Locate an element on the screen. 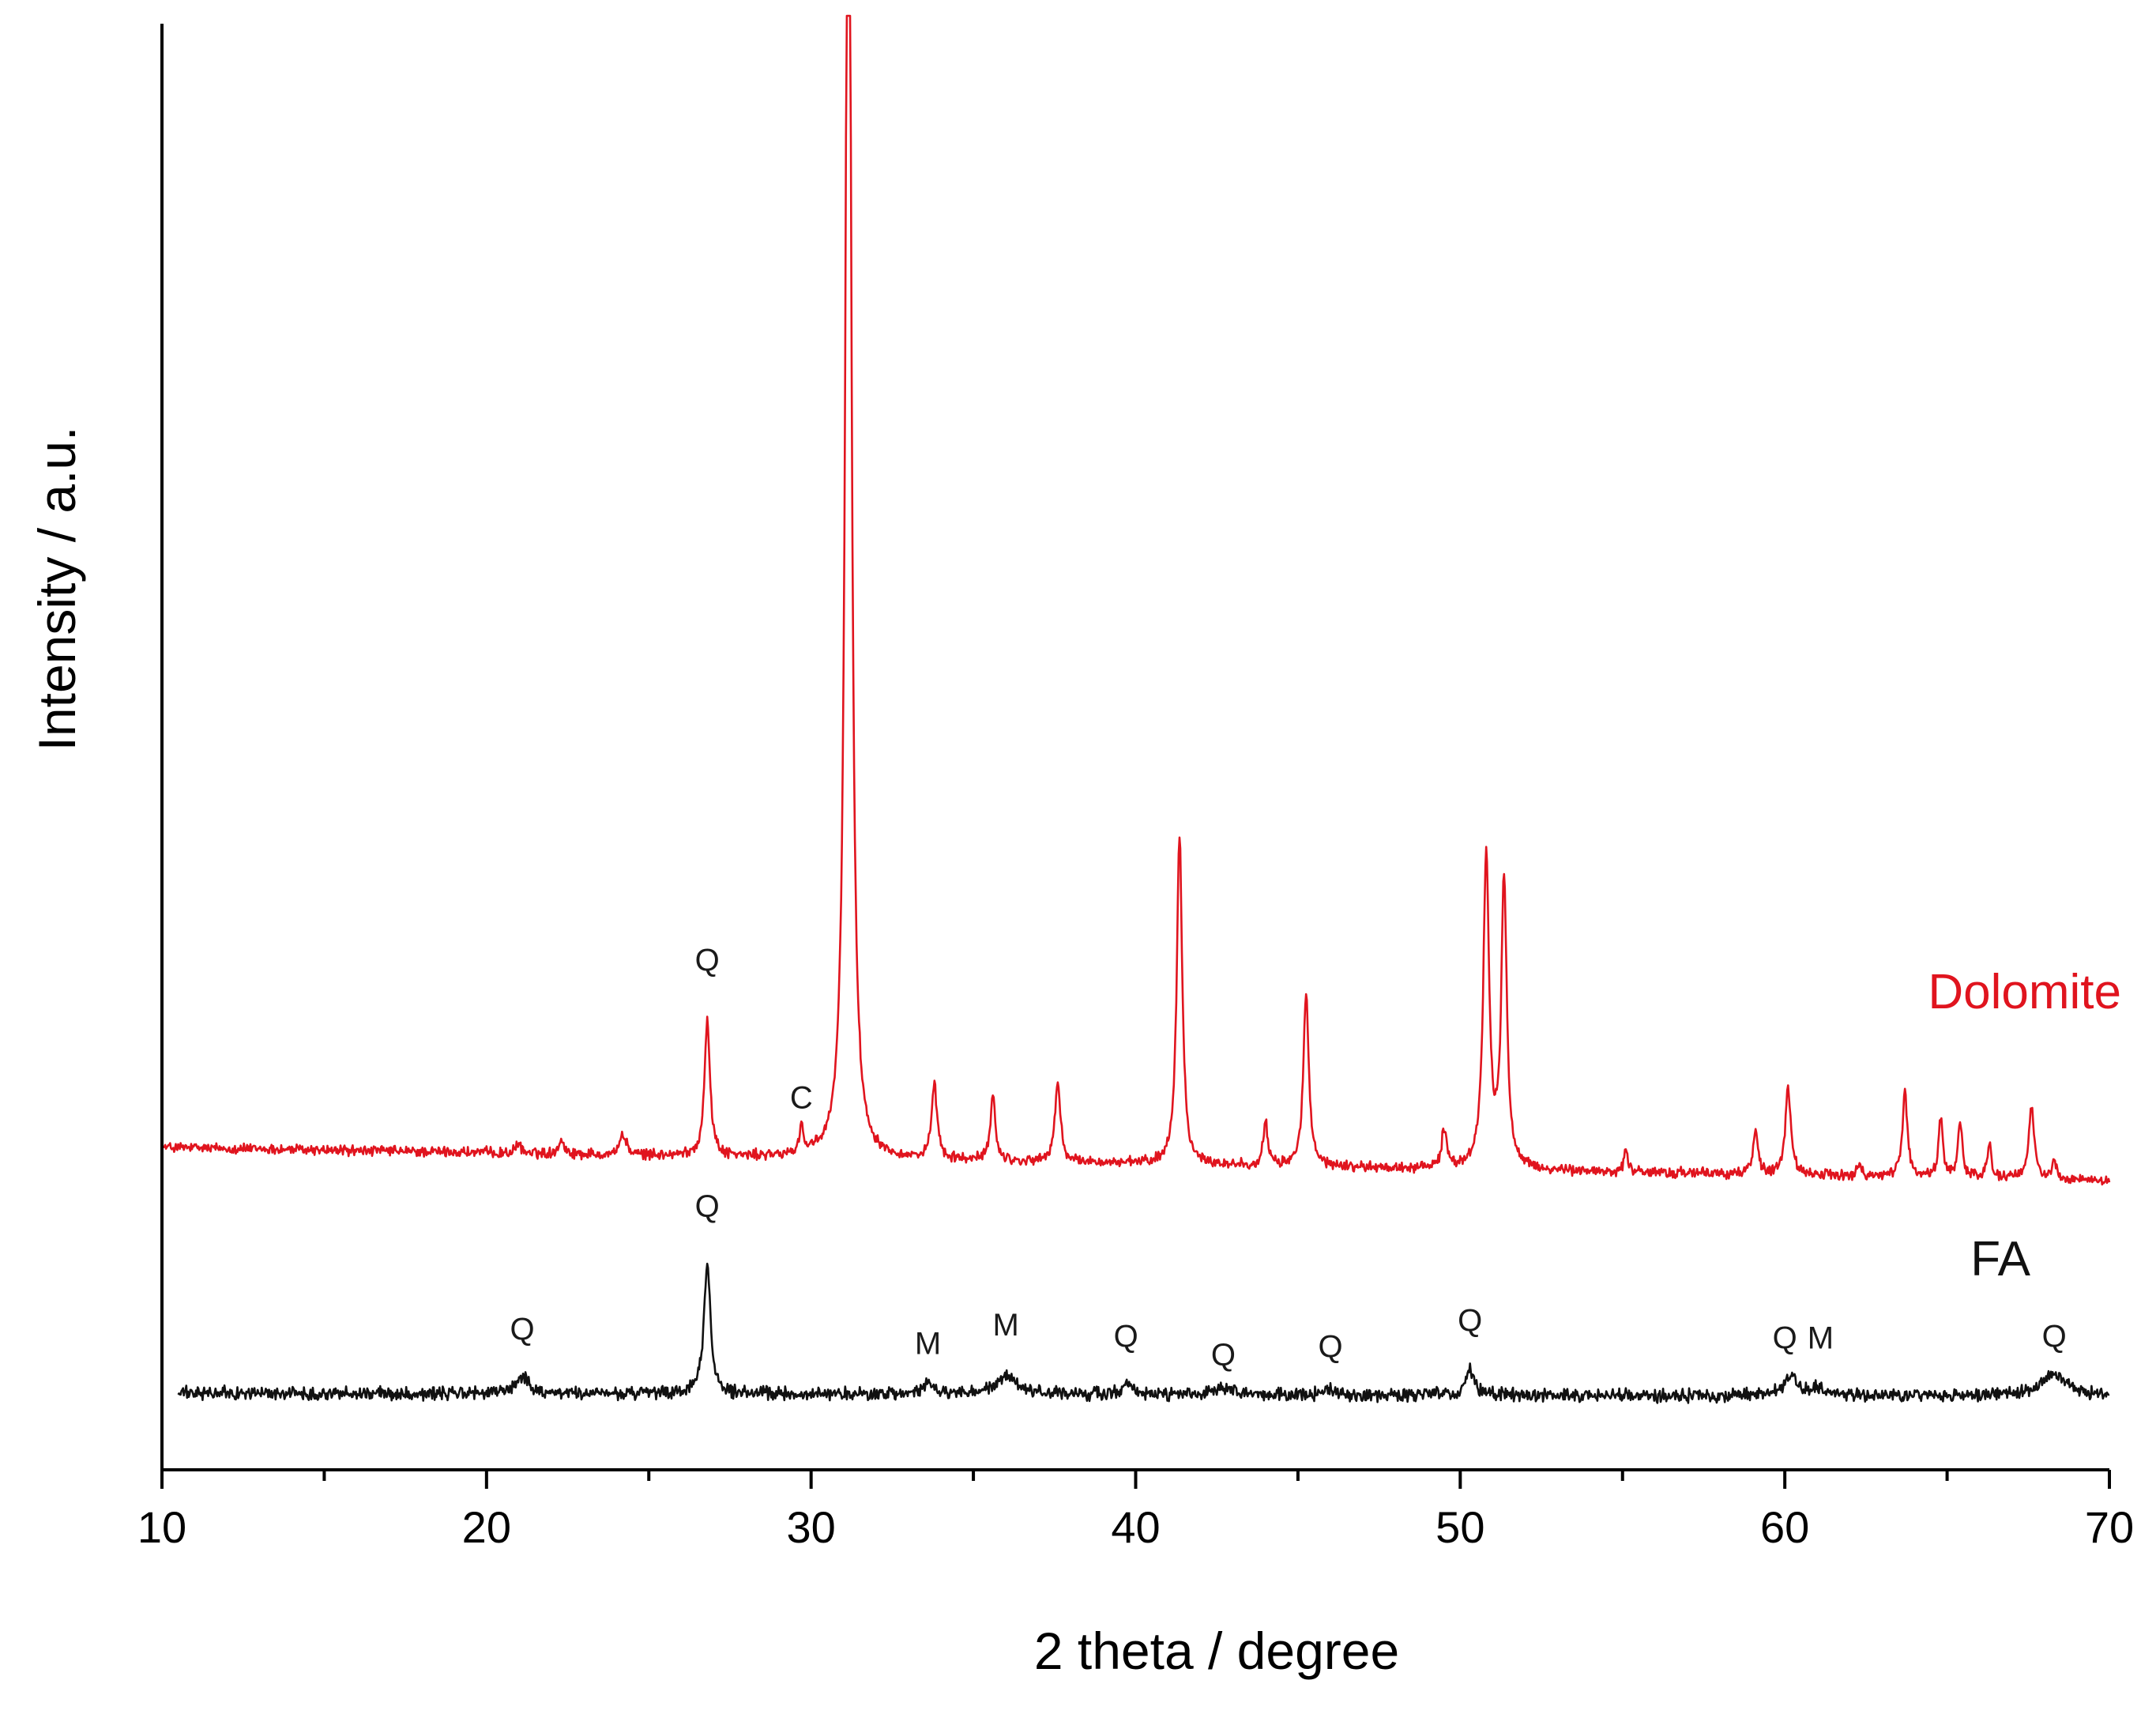  x-tick-label: 70 is located at coordinates (2110, 1527).